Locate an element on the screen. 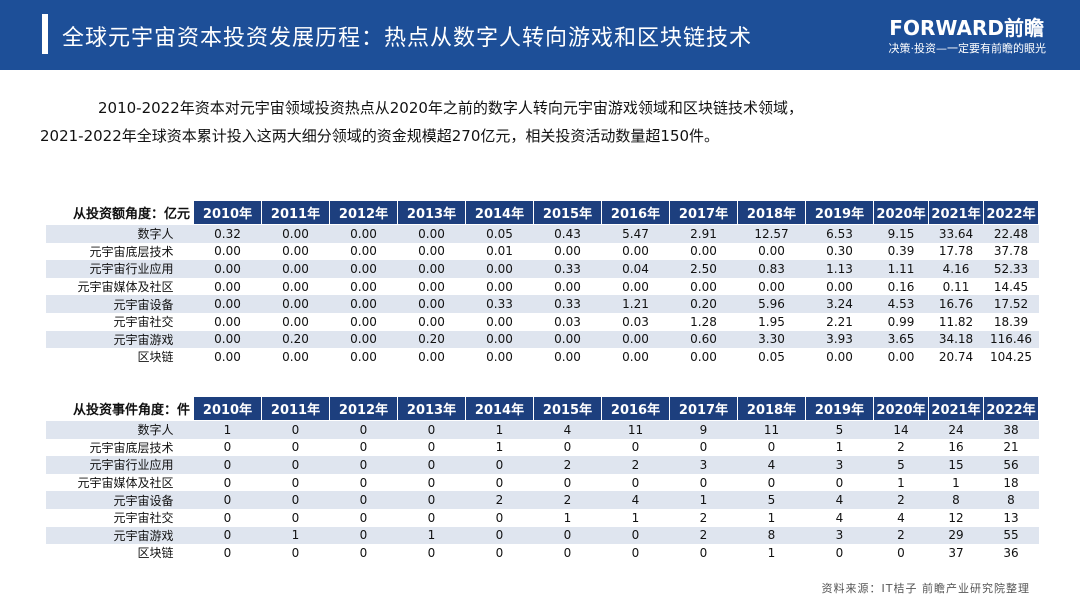 This screenshot has height=607, width=1080. cell: 6.53 is located at coordinates (839, 233).